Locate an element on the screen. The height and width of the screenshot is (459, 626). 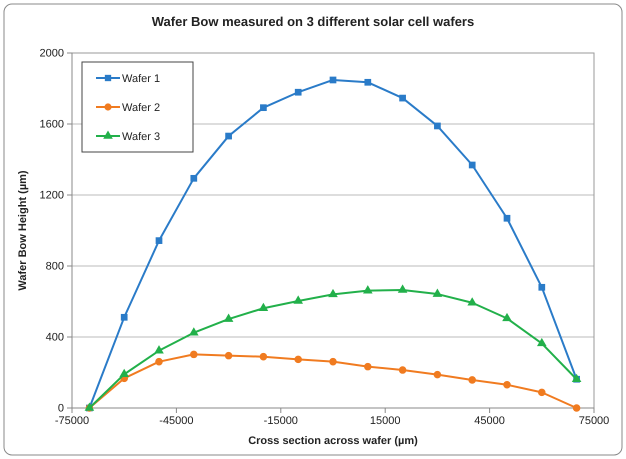
y-tick-label: 400 is located at coordinates (55, 338).